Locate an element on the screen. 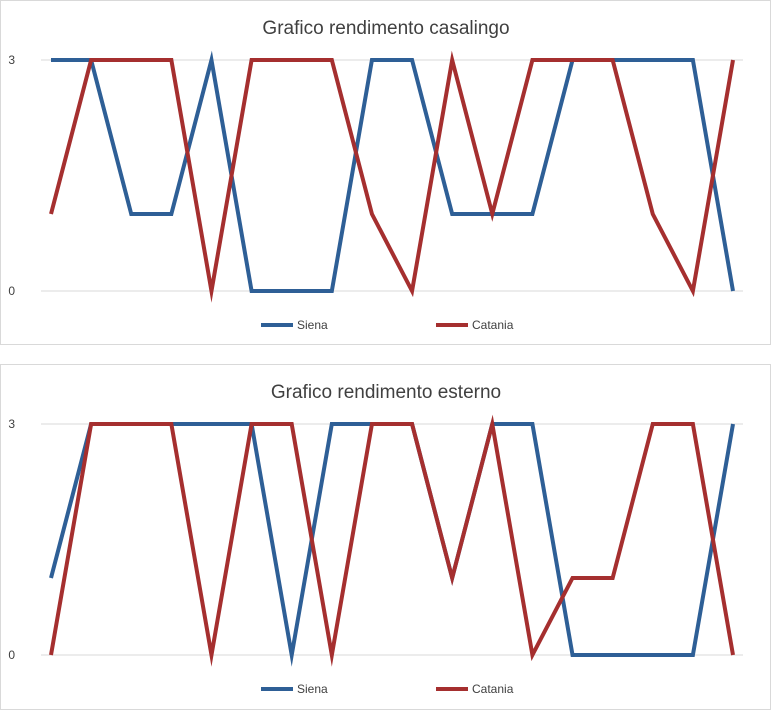 The height and width of the screenshot is (710, 771). chart-title: Grafico rendimento casalingo is located at coordinates (385, 28).